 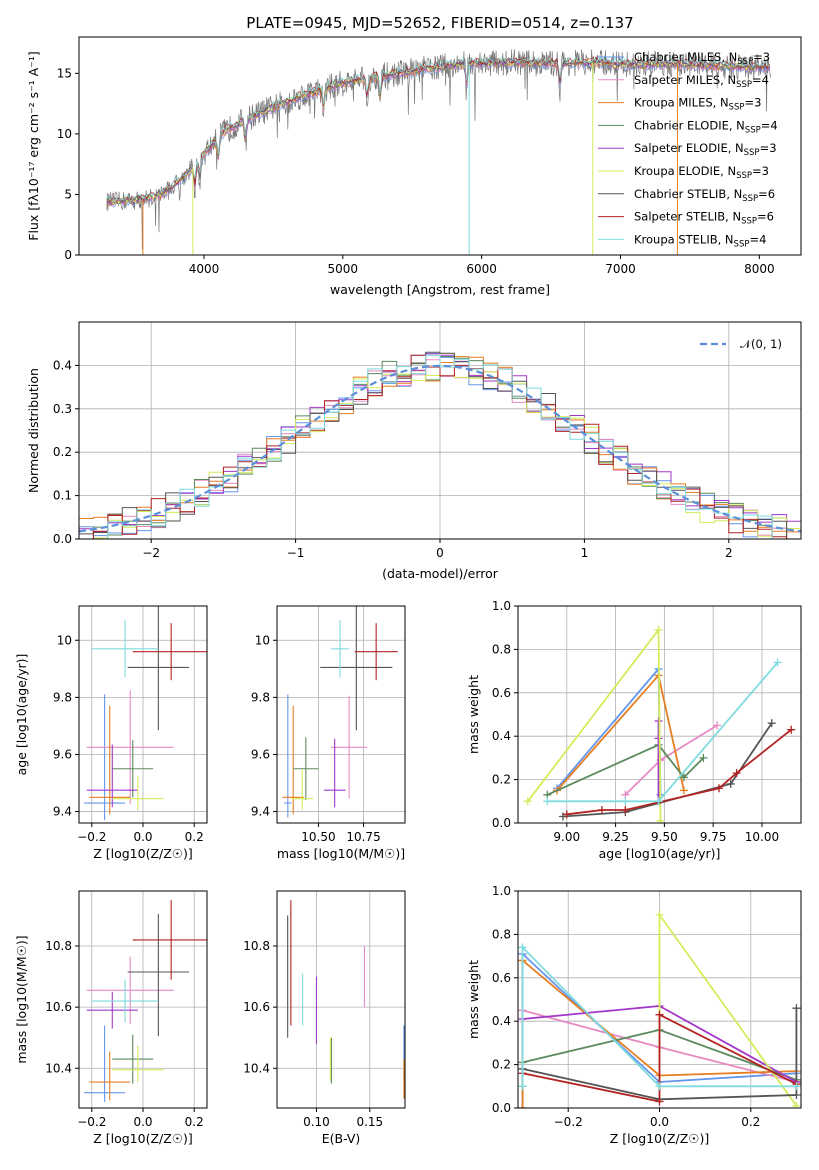 I want to click on age-vs-mass-panel: 10.50 10.75 9.4 9.6 9.8 10 mass [log10(M/M☉)], so click(x=328, y=733).